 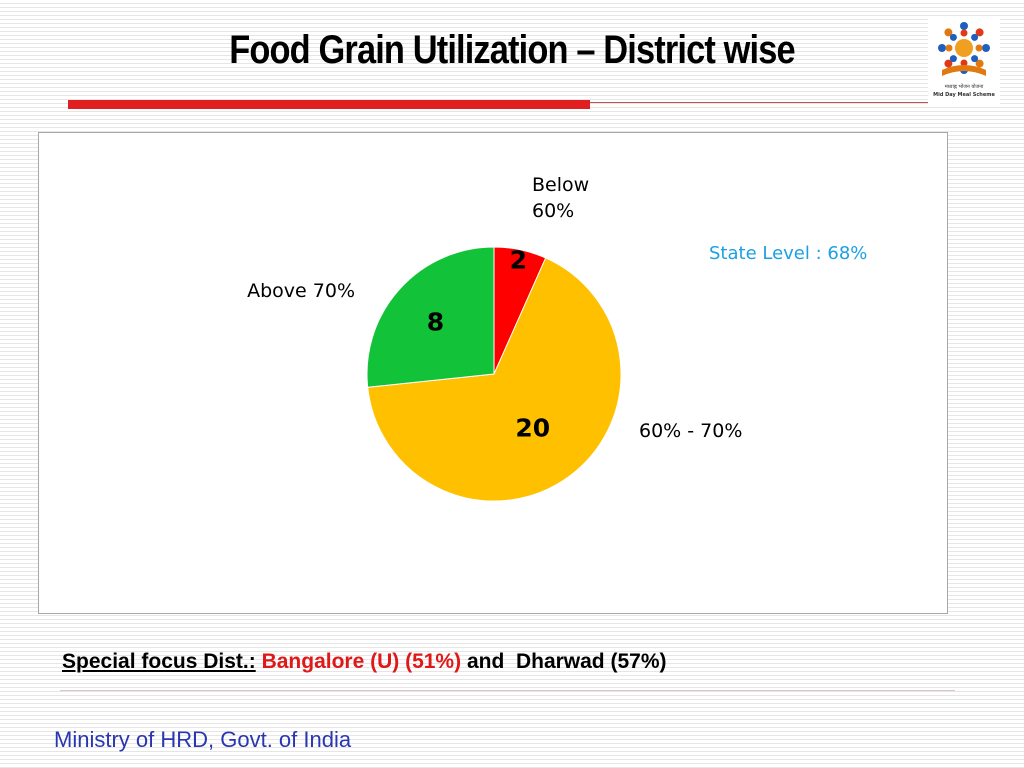 I want to click on focus-district-dharwad: Dharwad (57%), so click(x=591, y=661).